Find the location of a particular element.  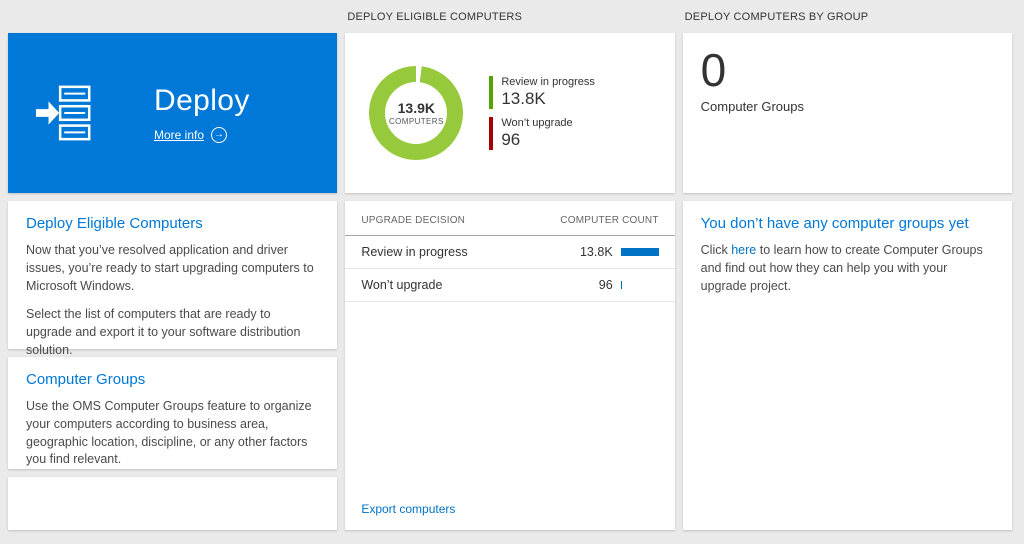

deploy-icon is located at coordinates (63, 113).